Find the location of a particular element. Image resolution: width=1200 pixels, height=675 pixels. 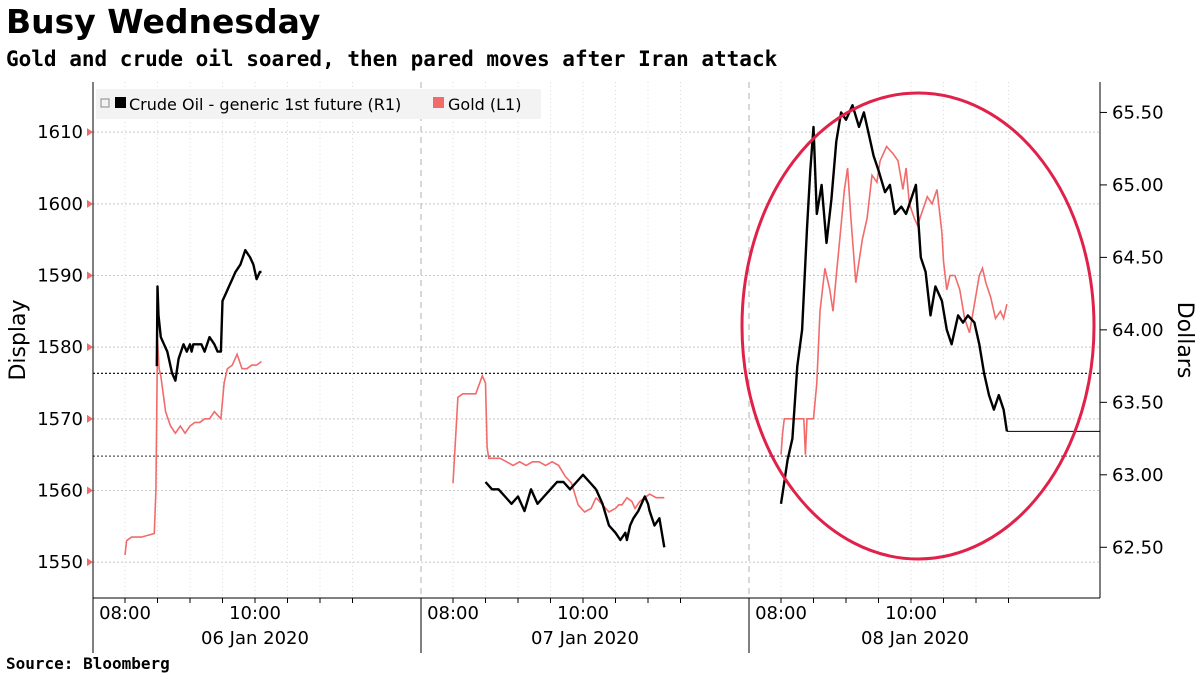

left-tick-label-0: 1550 is located at coordinates (60, 562).